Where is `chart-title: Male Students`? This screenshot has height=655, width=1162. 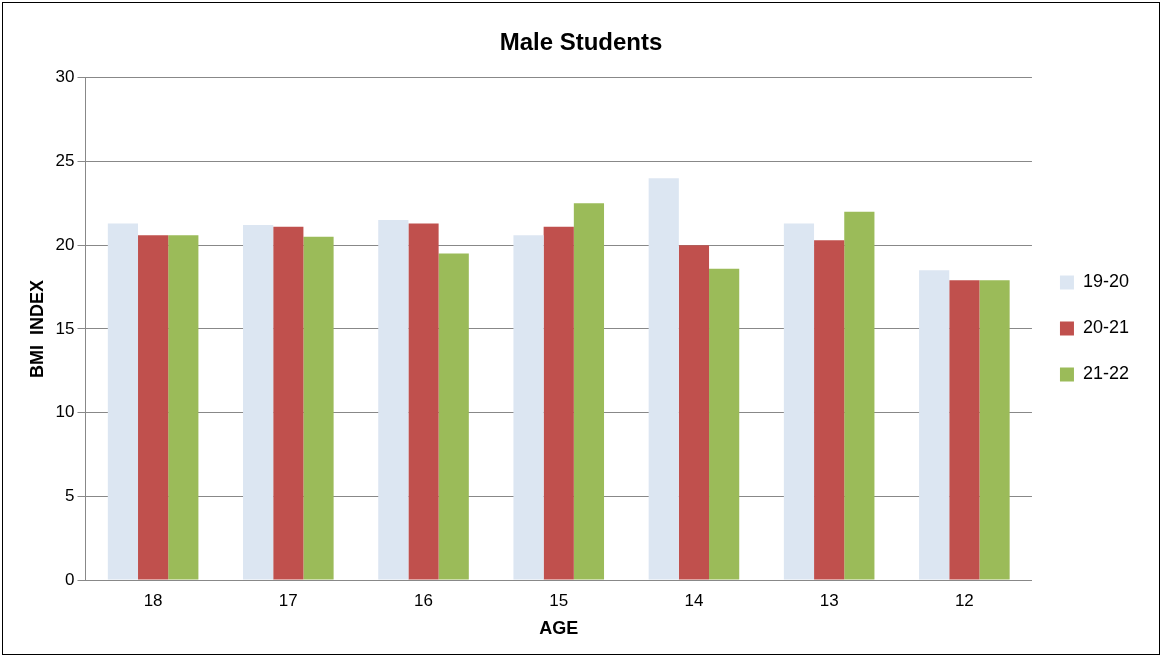
chart-title: Male Students is located at coordinates (581, 42).